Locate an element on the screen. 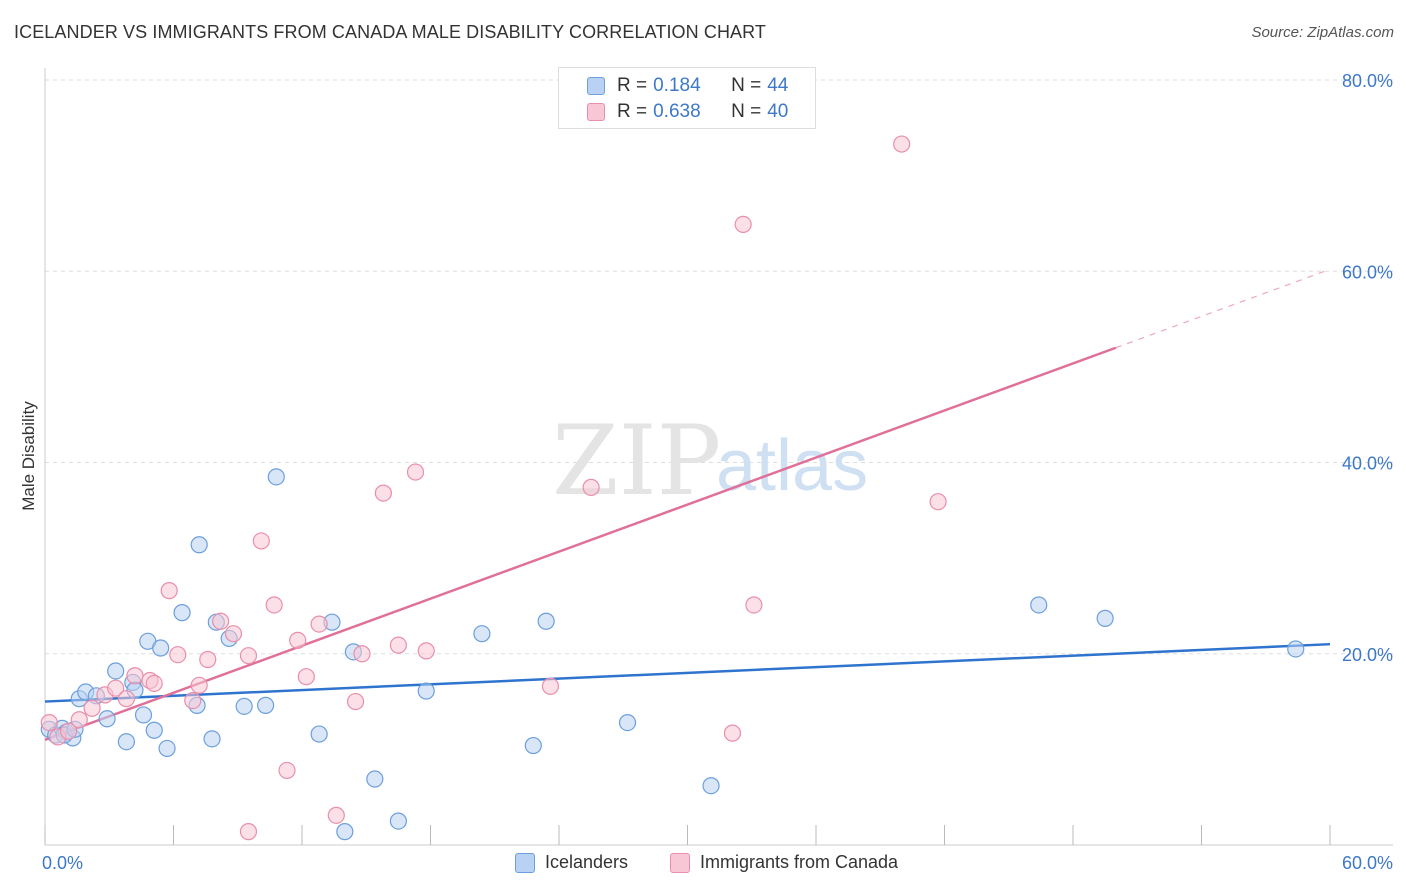 The width and height of the screenshot is (1406, 892). bottom-legend-immigrants: Immigrants from Canada is located at coordinates (784, 862).